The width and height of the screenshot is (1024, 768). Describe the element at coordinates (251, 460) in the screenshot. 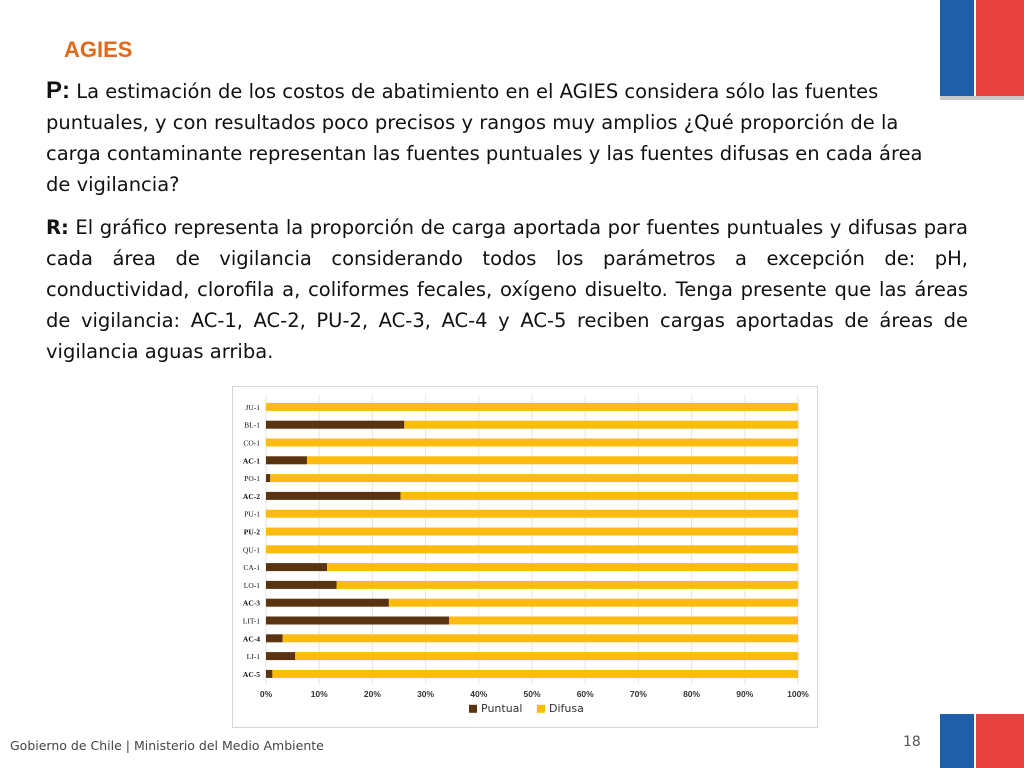

I see `category-label: AC-1` at that location.